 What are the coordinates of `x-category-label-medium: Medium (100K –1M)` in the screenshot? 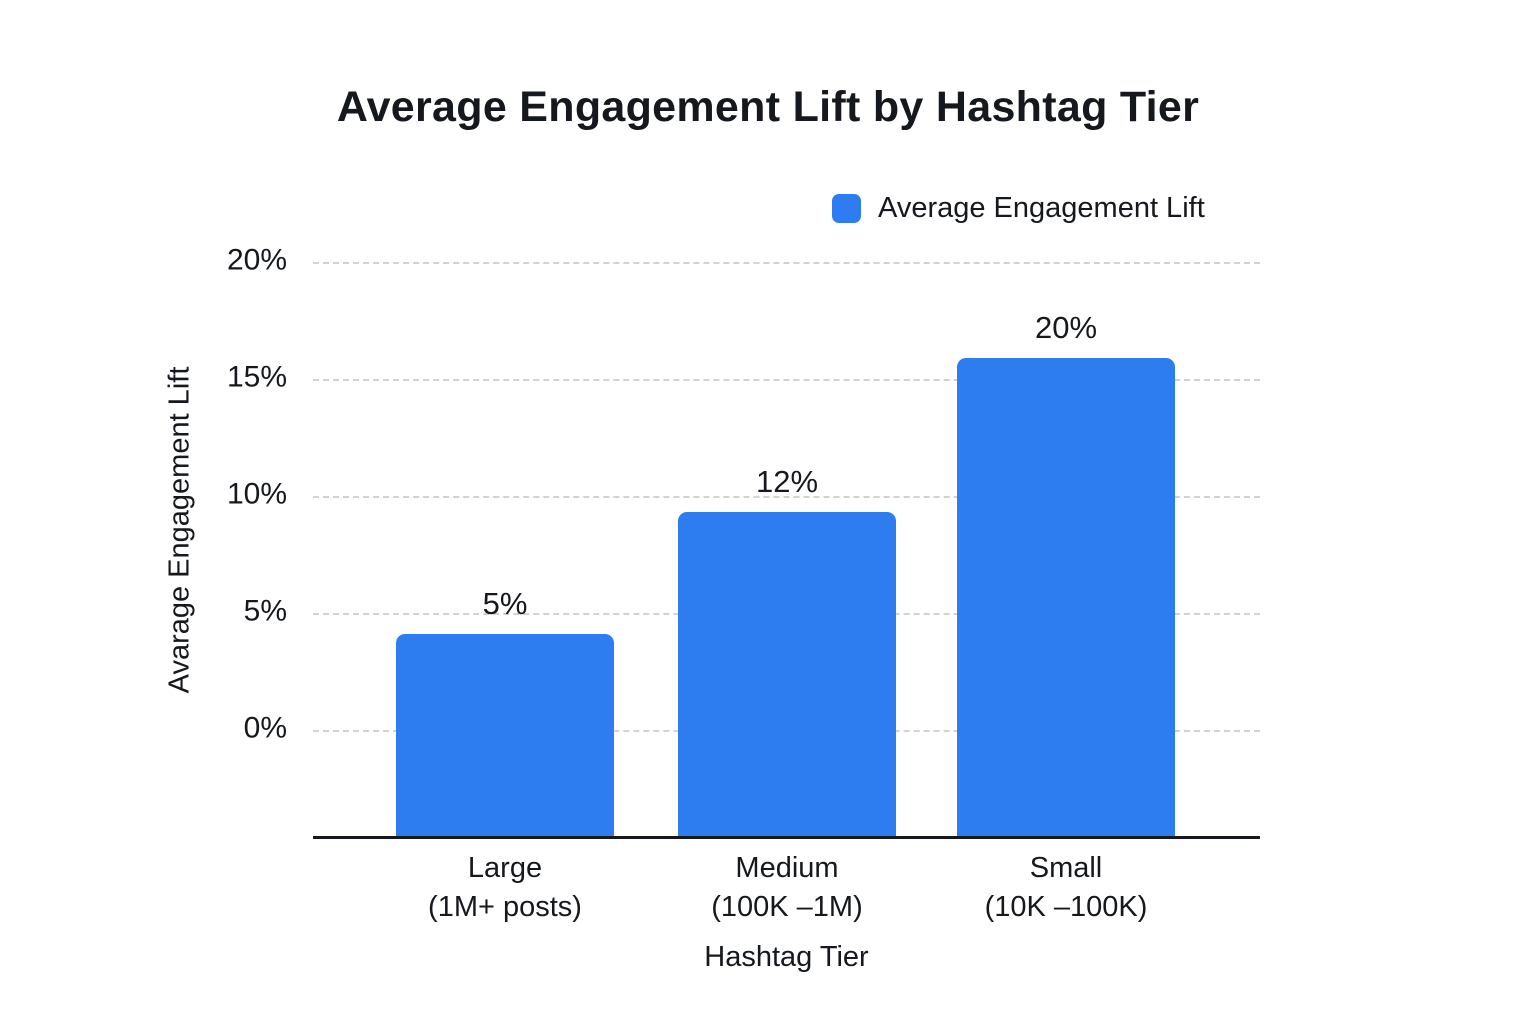 It's located at (787, 888).